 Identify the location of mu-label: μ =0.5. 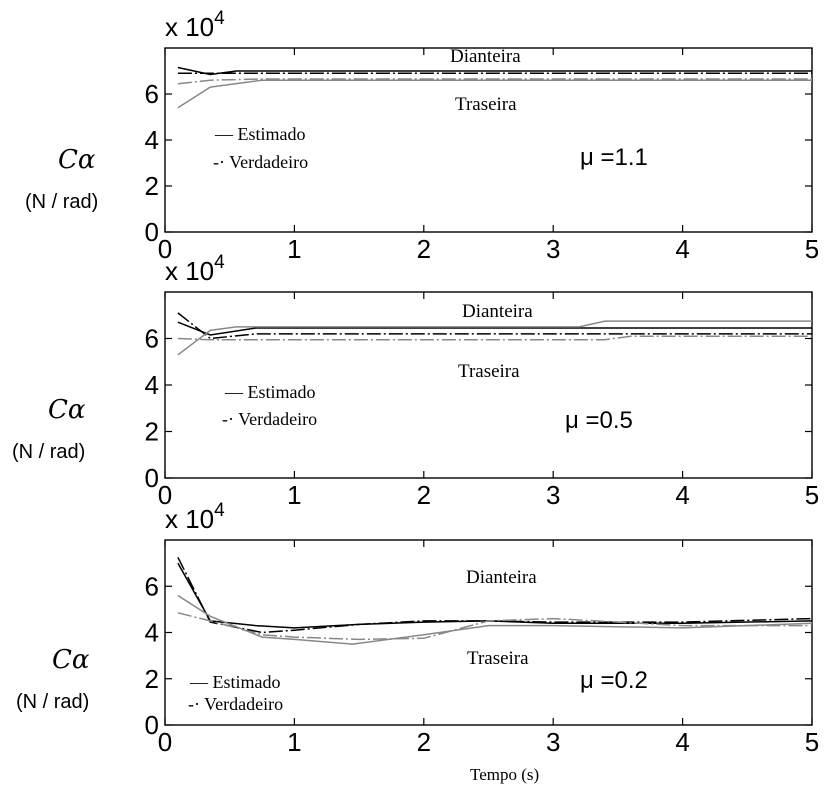
(599, 420).